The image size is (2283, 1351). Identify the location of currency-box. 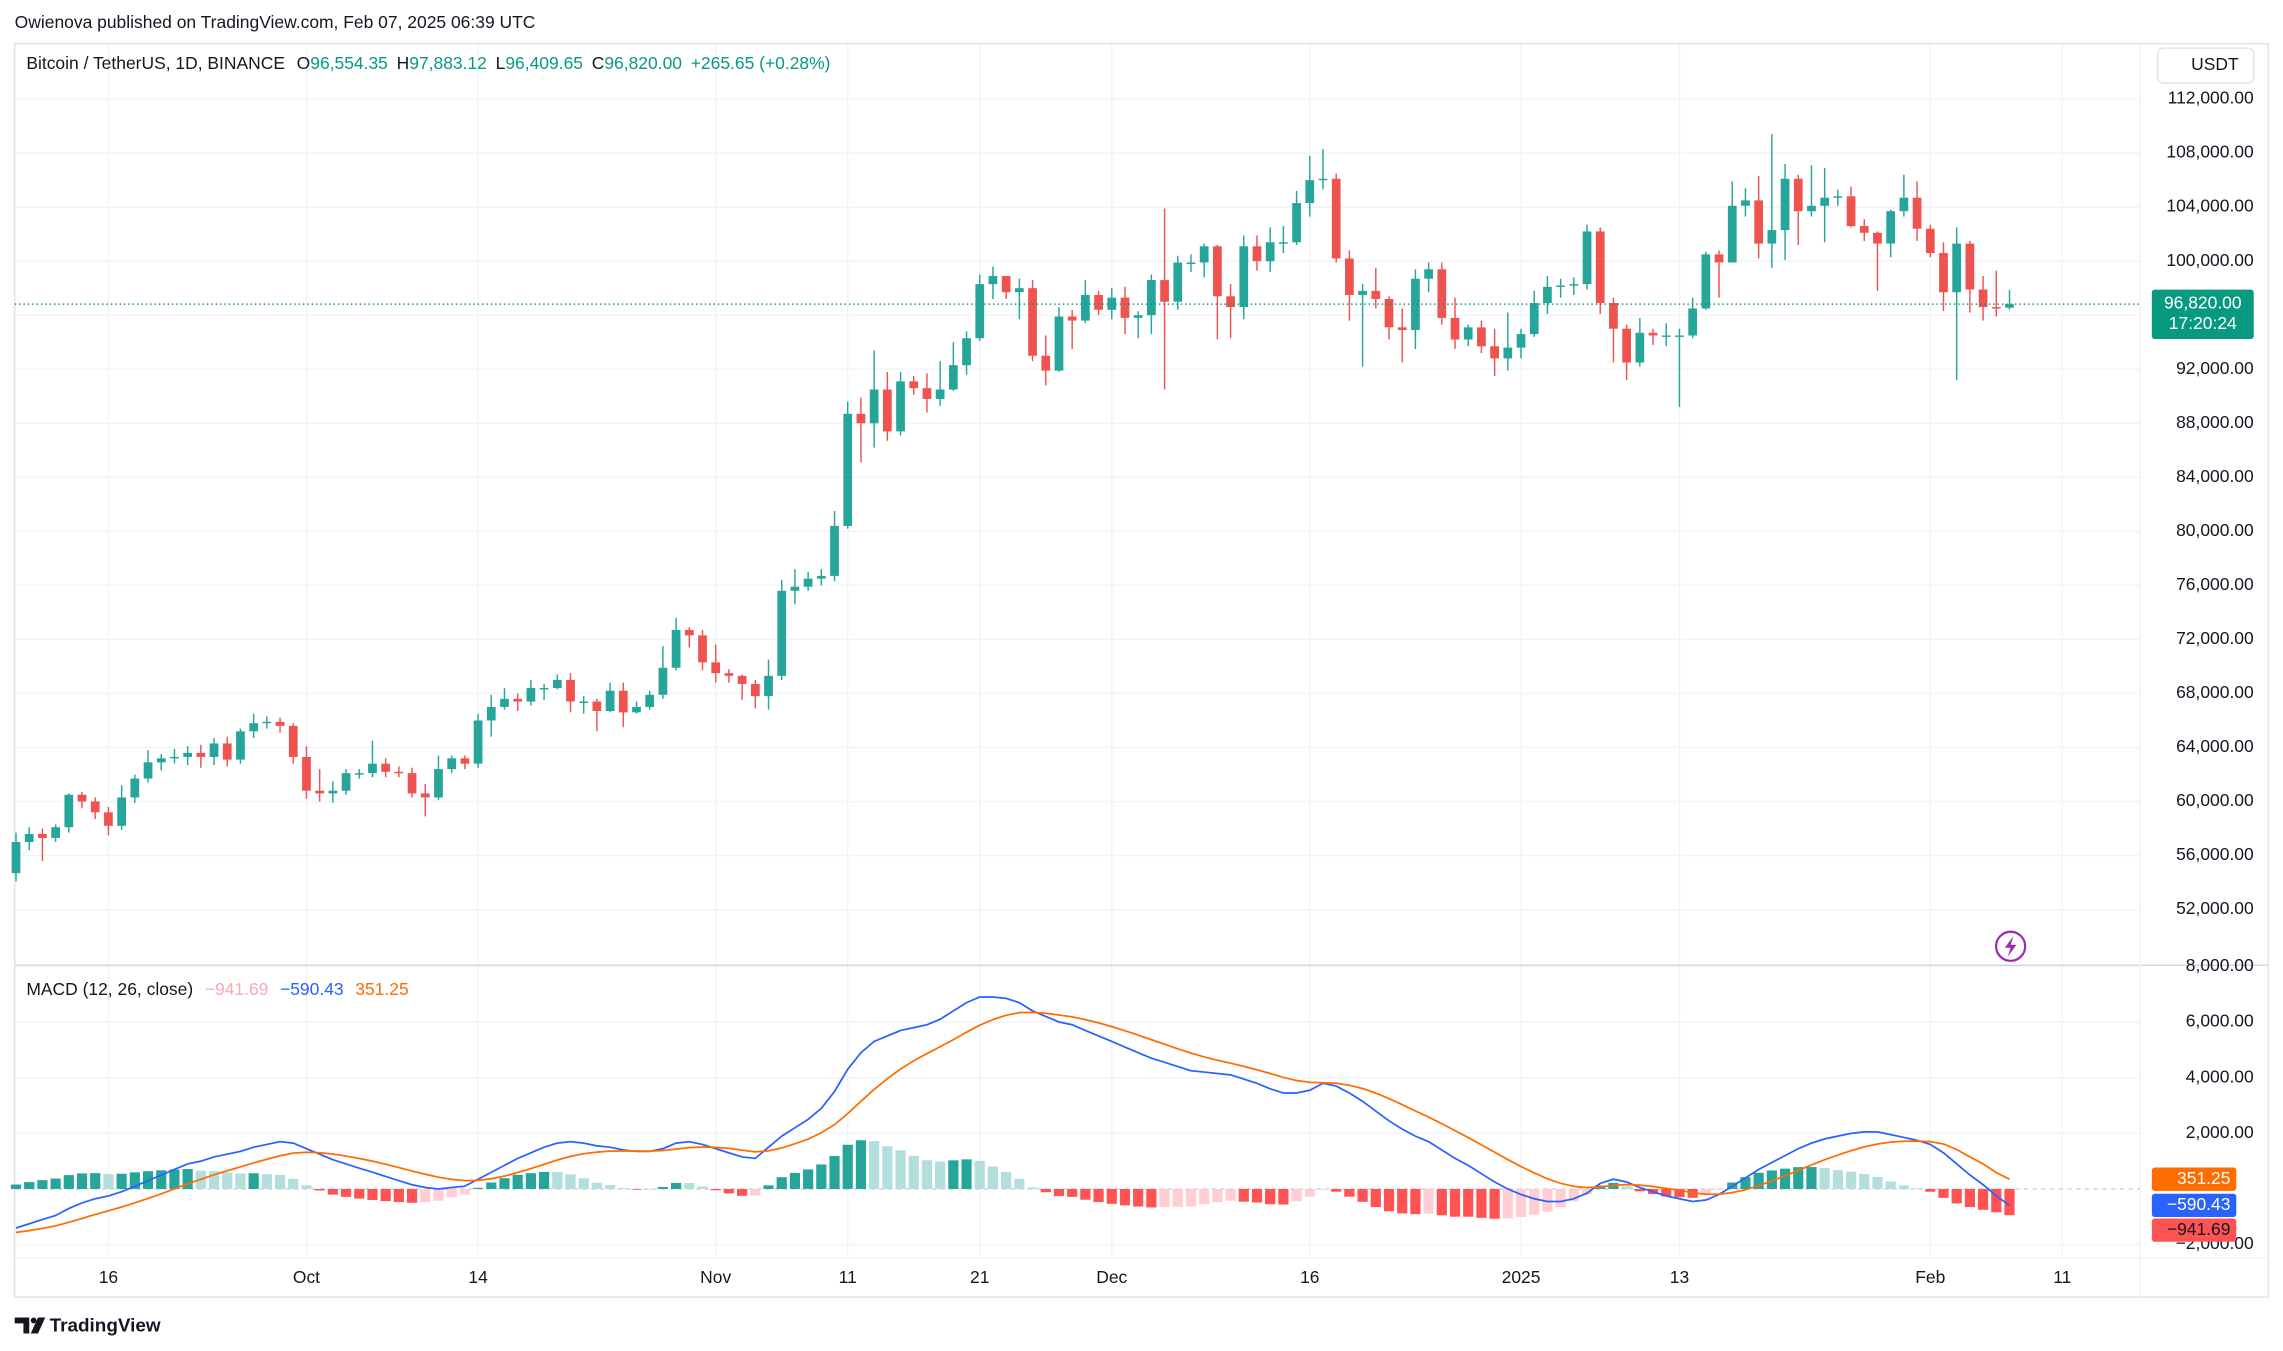
(2205, 65).